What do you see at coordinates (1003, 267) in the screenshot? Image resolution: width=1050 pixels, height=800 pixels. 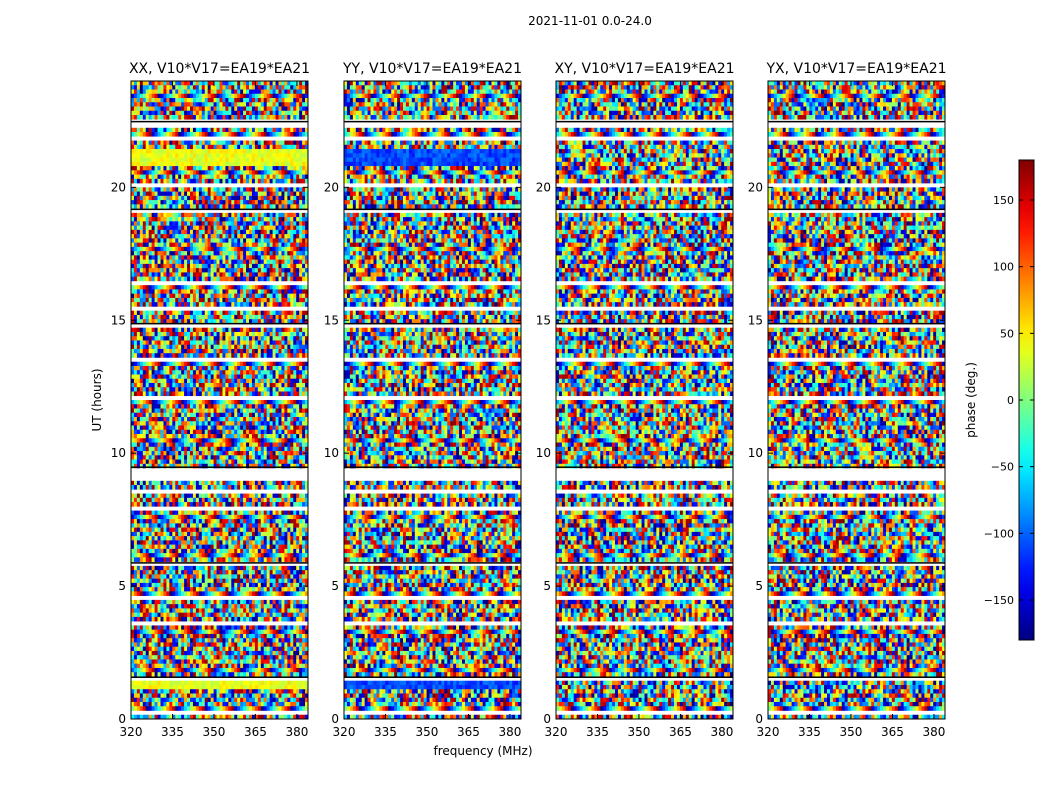 I see `colorbar-tick-label: 100` at bounding box center [1003, 267].